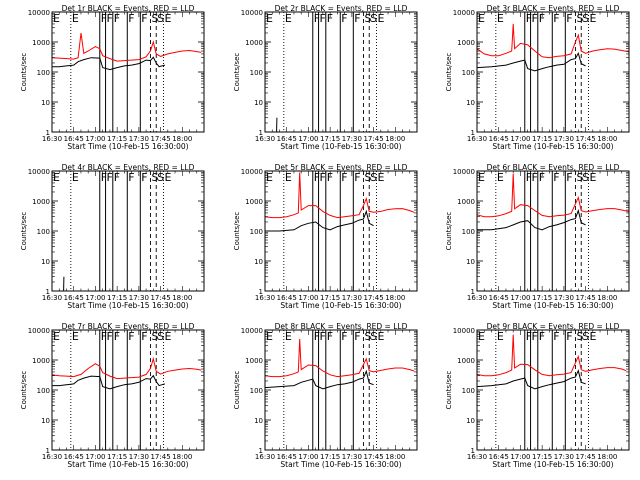  What do you see at coordinates (341, 326) in the screenshot?
I see `chart-title: Det 8r BLACK = Events, RED = LLD` at bounding box center [341, 326].